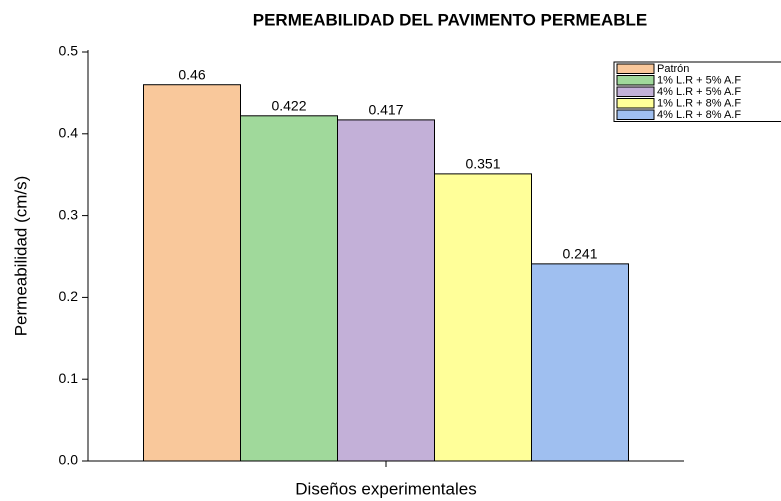 The height and width of the screenshot is (501, 781). I want to click on y-tick-label: 0.3, so click(69, 214).